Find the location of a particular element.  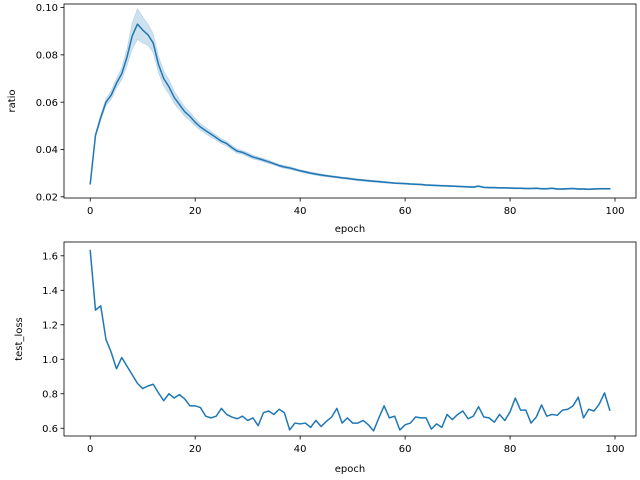

ratio-ytick-label: 0.04 is located at coordinates (47, 150).